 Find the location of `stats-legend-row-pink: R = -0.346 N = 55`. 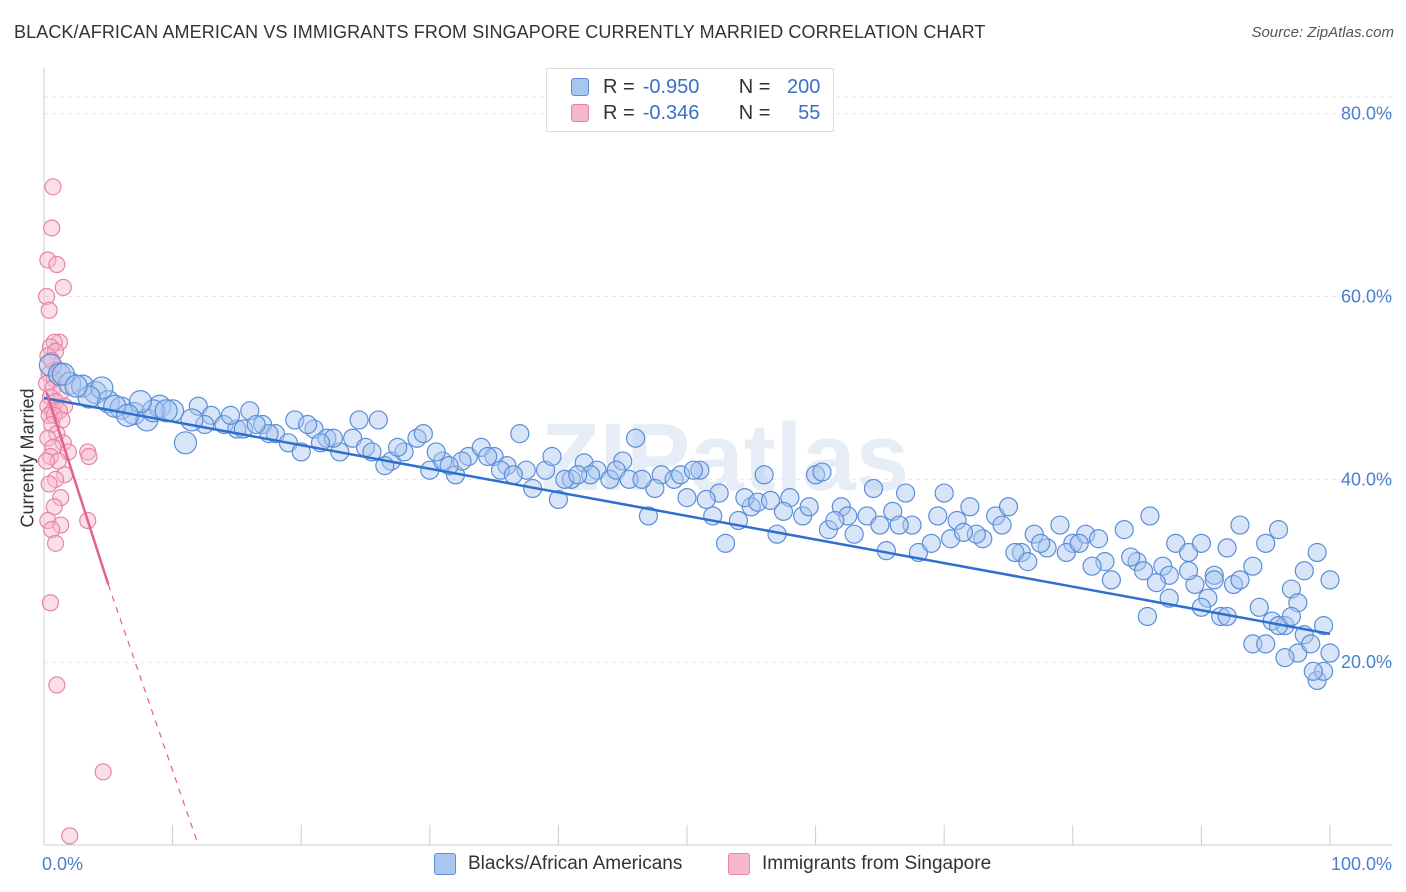

stats-legend-row-pink: R = -0.346 N = 55 is located at coordinates (695, 113).